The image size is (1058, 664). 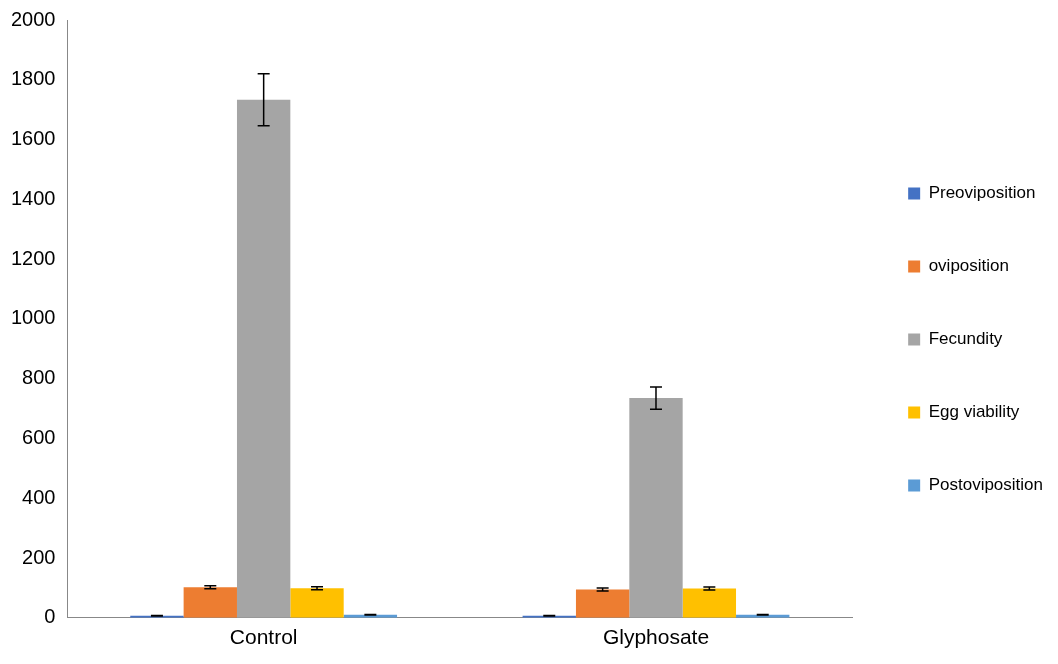 I want to click on x-tick-label: Control, so click(x=263, y=637).